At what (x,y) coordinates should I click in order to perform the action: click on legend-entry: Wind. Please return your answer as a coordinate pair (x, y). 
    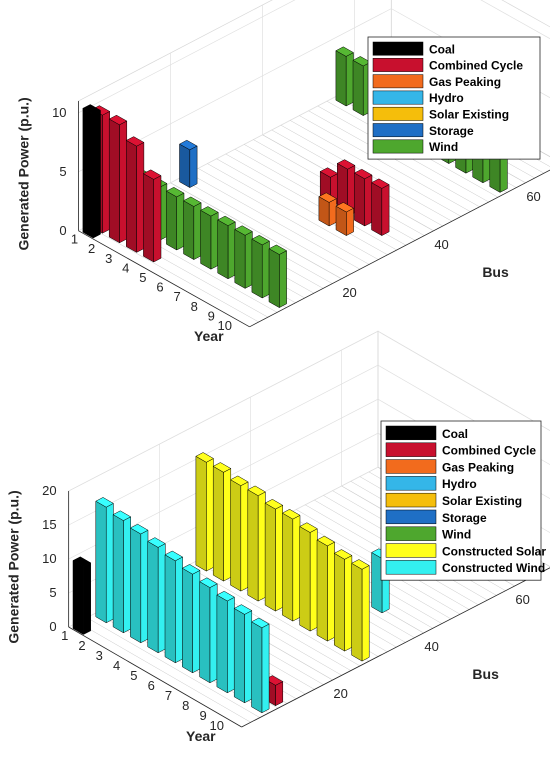
    Looking at the image, I should click on (443, 147).